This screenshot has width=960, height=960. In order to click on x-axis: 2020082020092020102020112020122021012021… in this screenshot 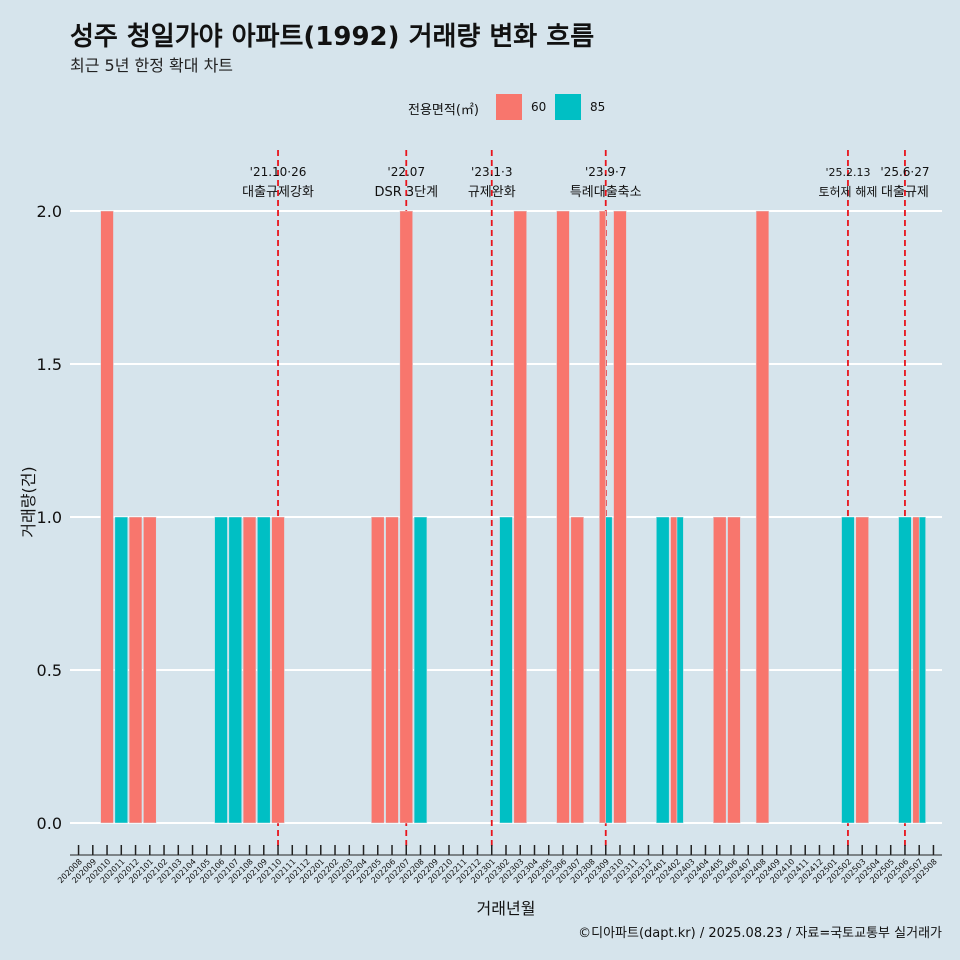, I will do `click(499, 865)`.